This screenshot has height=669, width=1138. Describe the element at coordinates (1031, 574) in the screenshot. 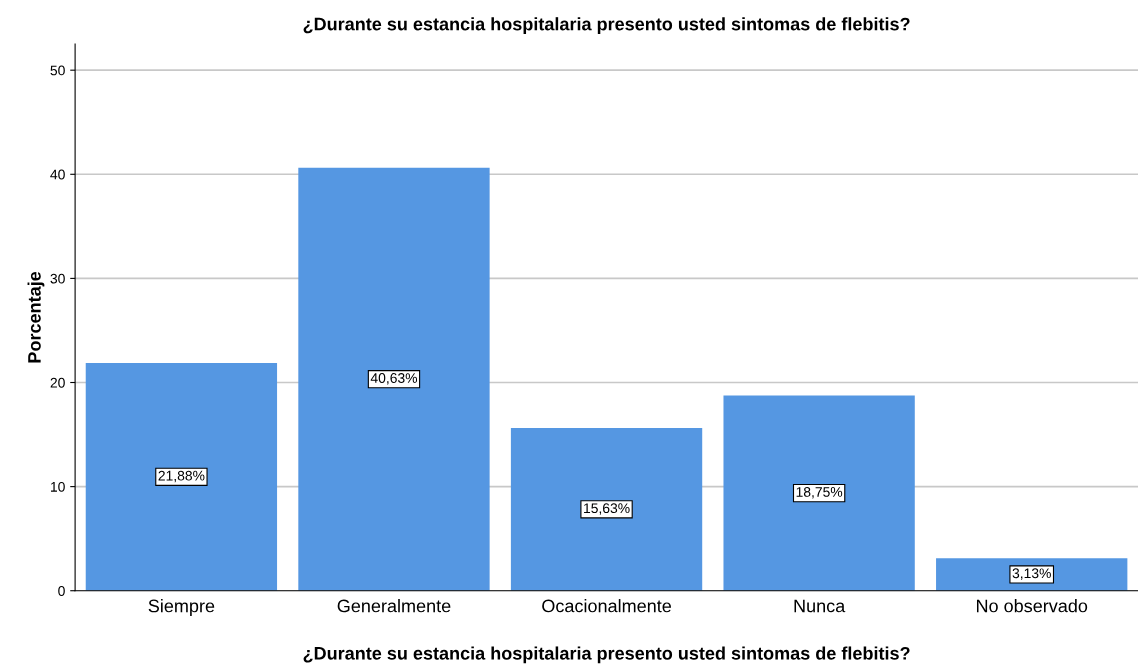

I see `data-label: 3,13%` at that location.